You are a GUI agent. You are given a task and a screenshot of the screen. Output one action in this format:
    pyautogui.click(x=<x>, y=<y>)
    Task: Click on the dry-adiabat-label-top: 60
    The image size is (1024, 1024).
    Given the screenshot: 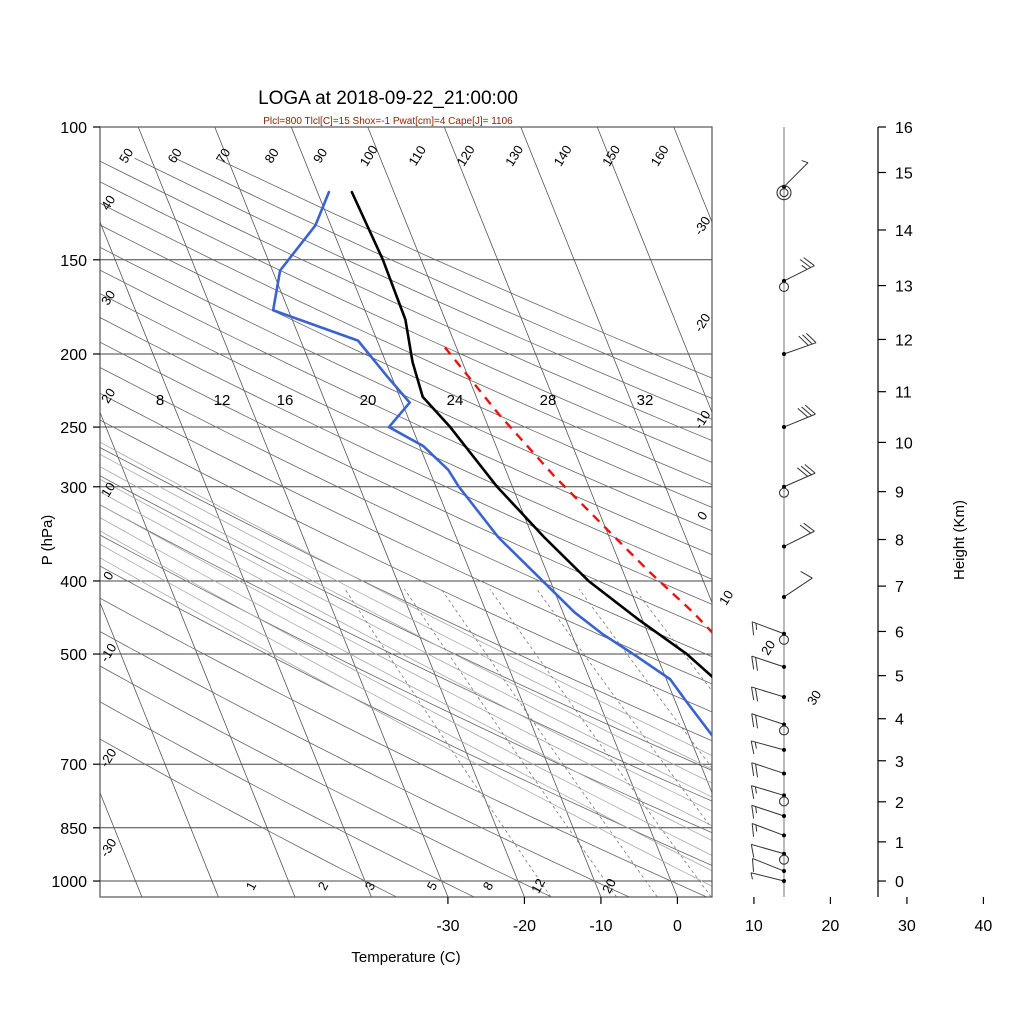 What is the action you would take?
    pyautogui.click(x=174, y=156)
    